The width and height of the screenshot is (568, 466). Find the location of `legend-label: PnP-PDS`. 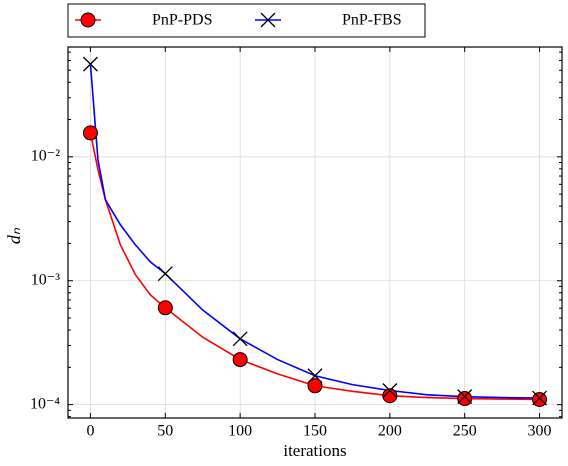

legend-label: PnP-PDS is located at coordinates (182, 20).